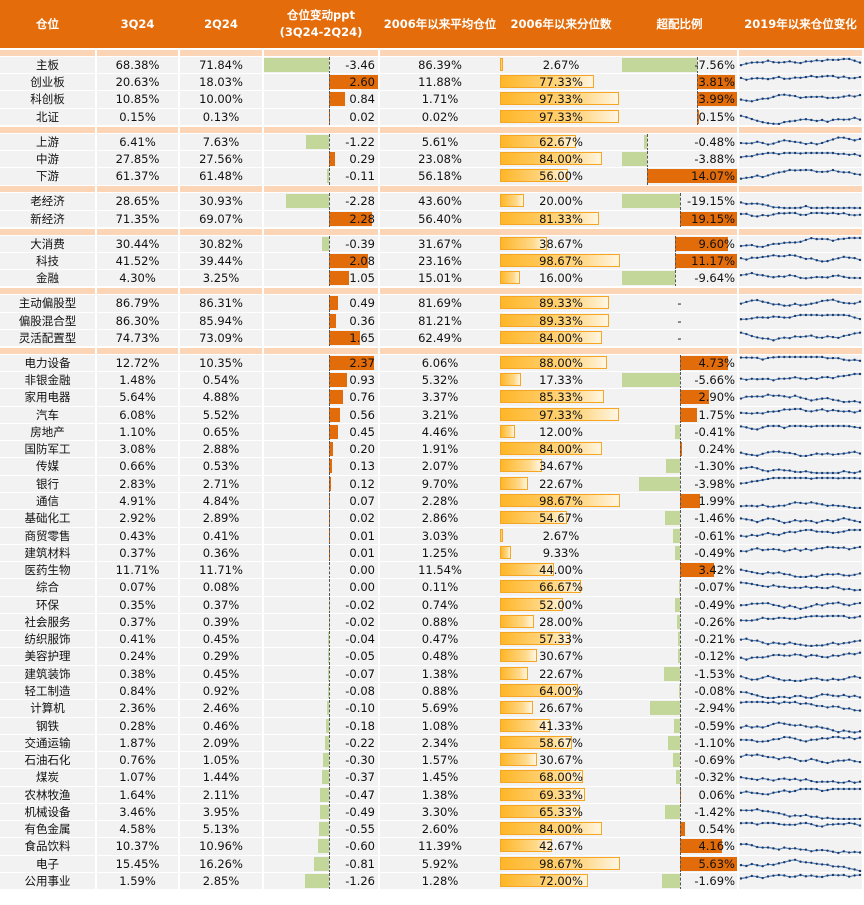 The height and width of the screenshot is (905, 864). What do you see at coordinates (561, 794) in the screenshot?
I see `percentile-value: 69.33%` at bounding box center [561, 794].